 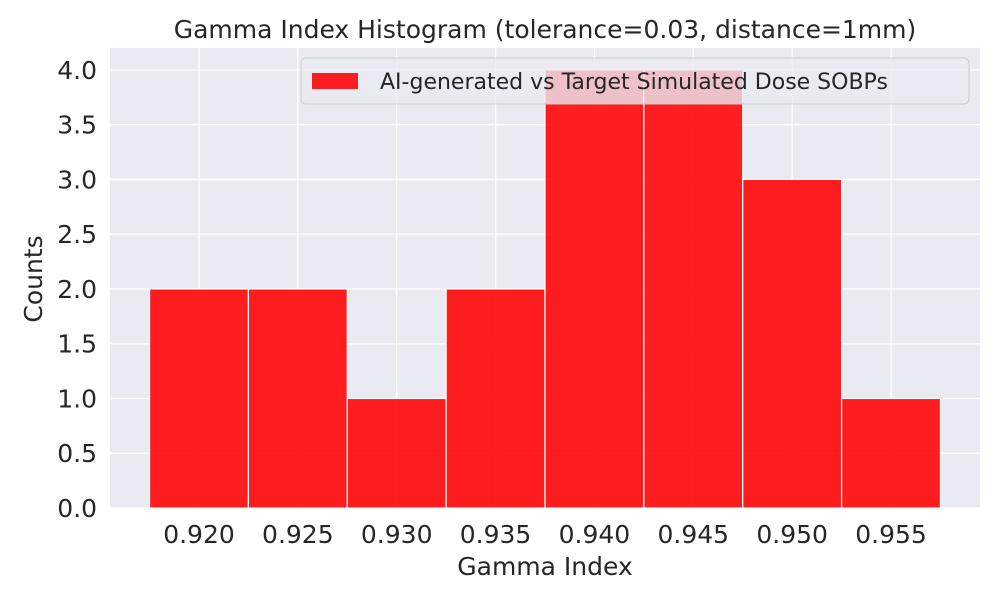 What do you see at coordinates (595, 534) in the screenshot?
I see `x-tick-label: 0.940` at bounding box center [595, 534].